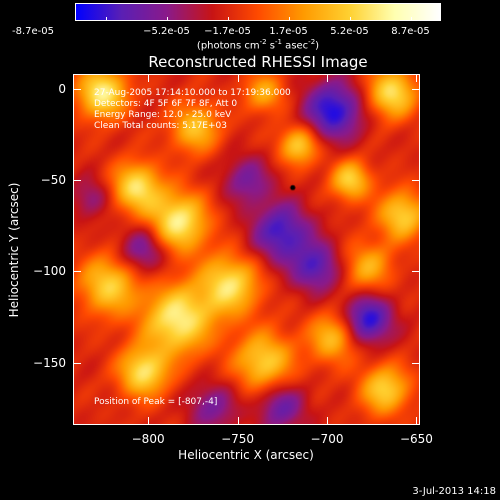 The height and width of the screenshot is (500, 500). Describe the element at coordinates (246, 455) in the screenshot. I see `x-axis-label: Heliocentric X (arcsec)` at that location.